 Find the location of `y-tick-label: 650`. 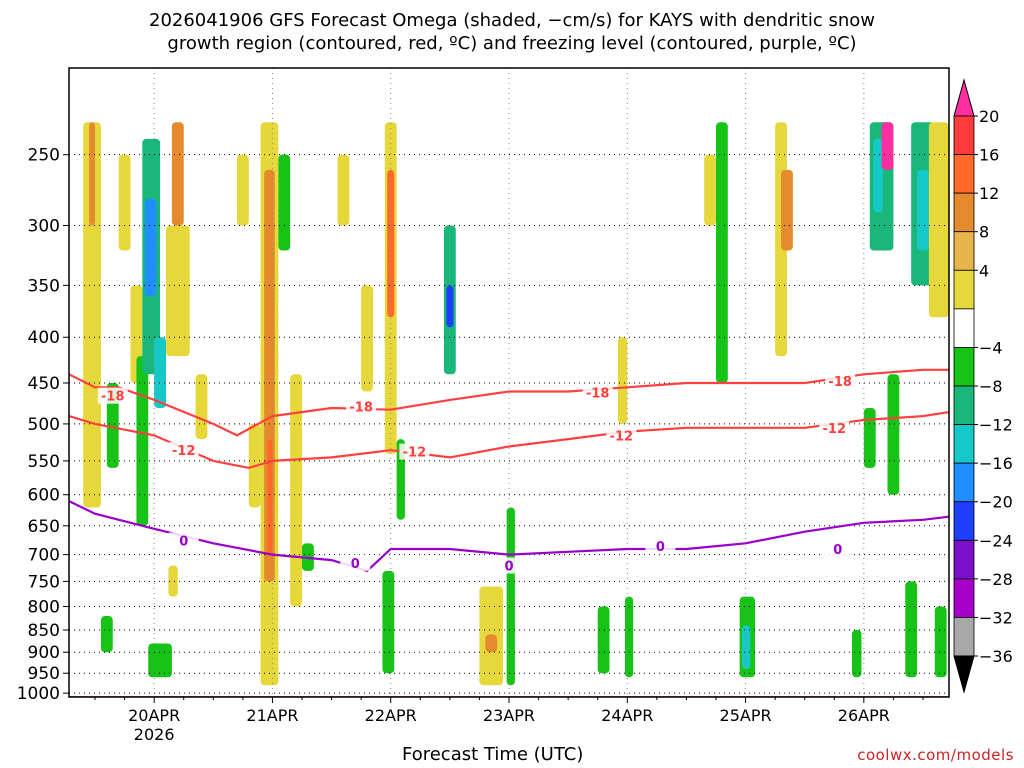

y-tick-label: 650 is located at coordinates (44, 527).